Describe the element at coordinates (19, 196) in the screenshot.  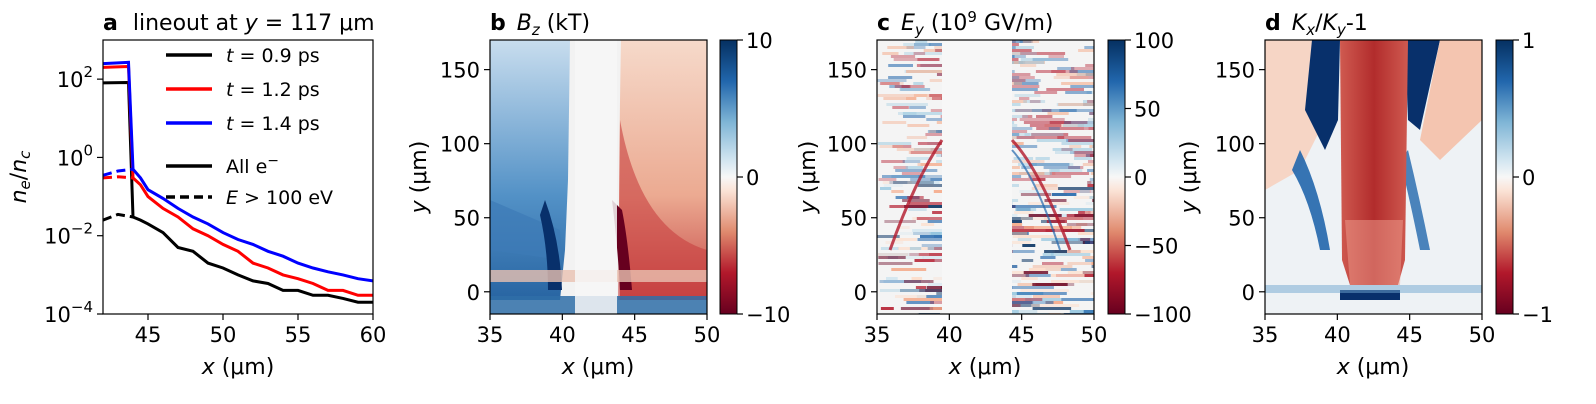
I see `panel-a-ylabel-var: n` at that location.